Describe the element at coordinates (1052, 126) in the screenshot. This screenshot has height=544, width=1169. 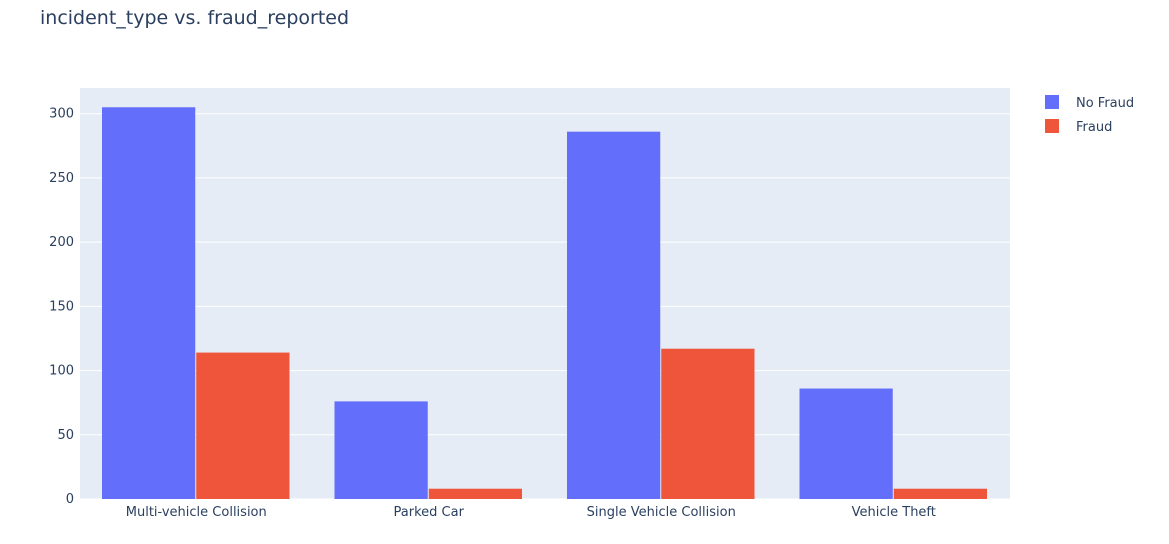
I see `legend-swatch-fraud` at that location.